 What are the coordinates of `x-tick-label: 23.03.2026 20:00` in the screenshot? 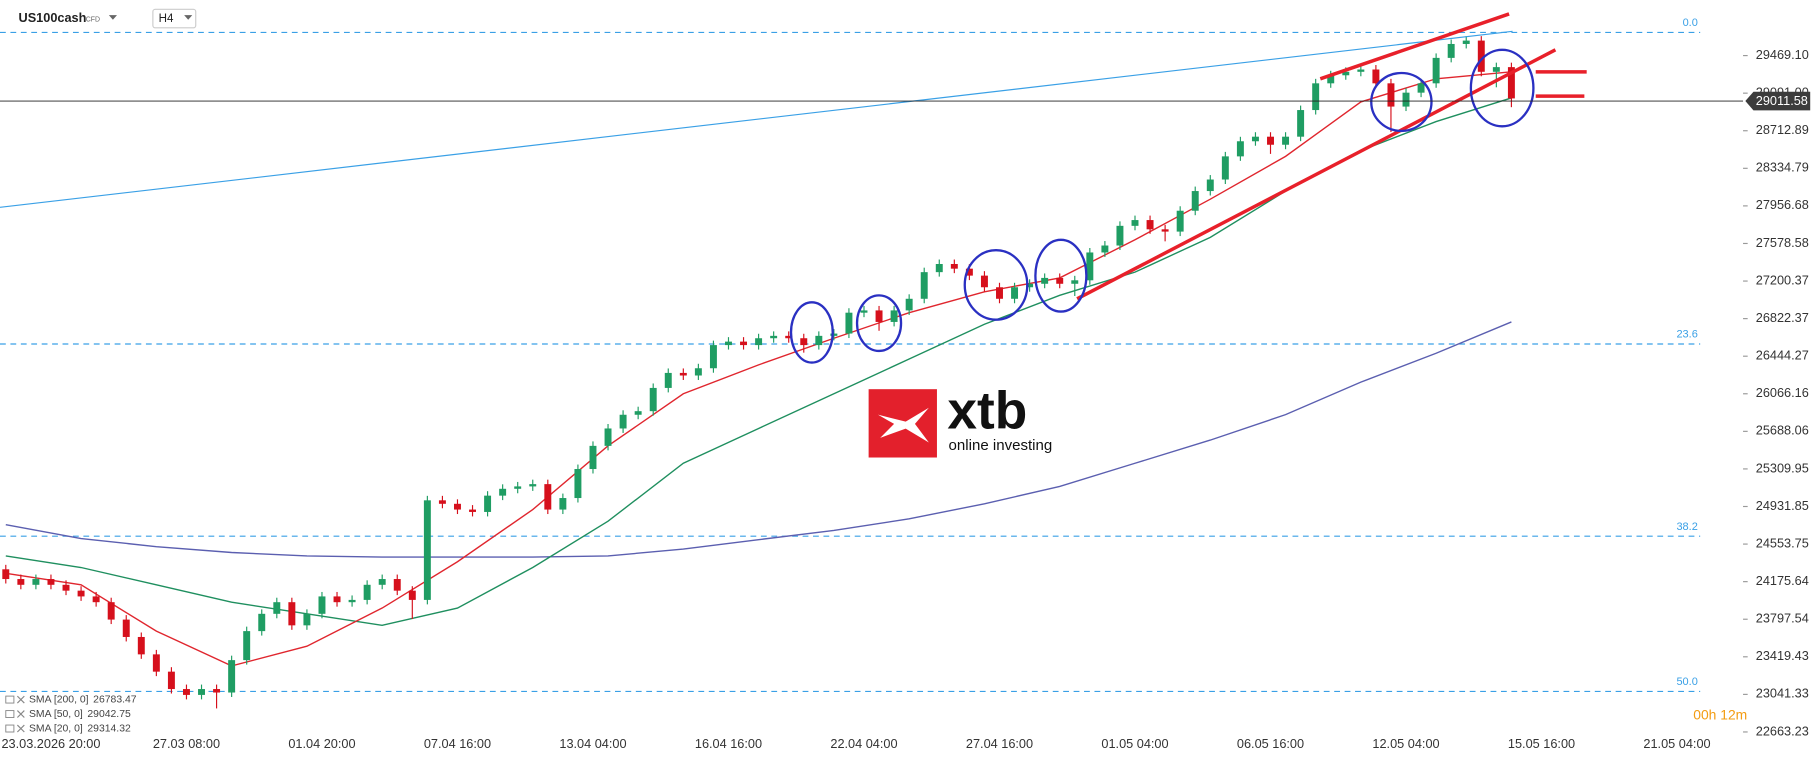 It's located at (50, 743).